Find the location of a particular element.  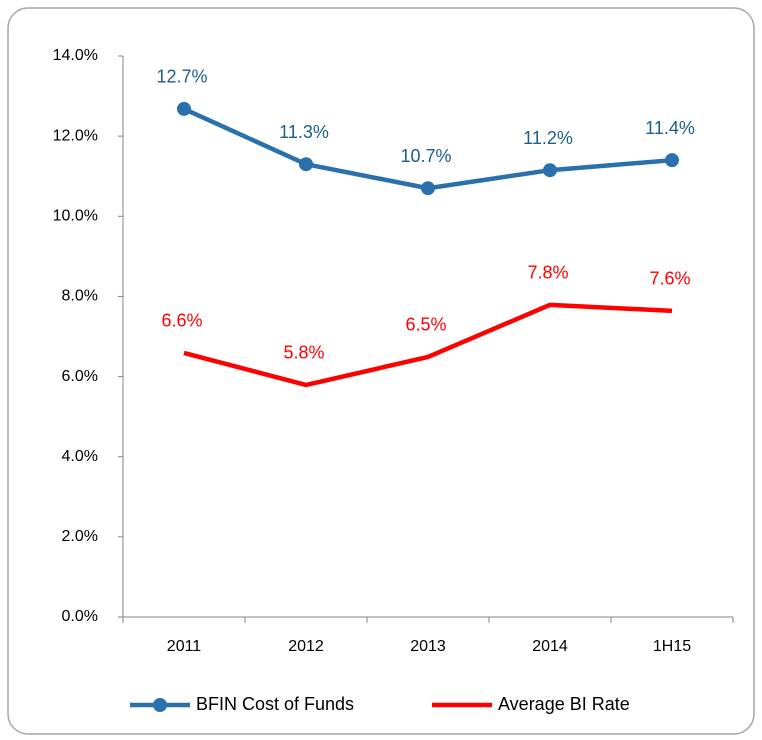

data-label: 6.5% is located at coordinates (425, 325).